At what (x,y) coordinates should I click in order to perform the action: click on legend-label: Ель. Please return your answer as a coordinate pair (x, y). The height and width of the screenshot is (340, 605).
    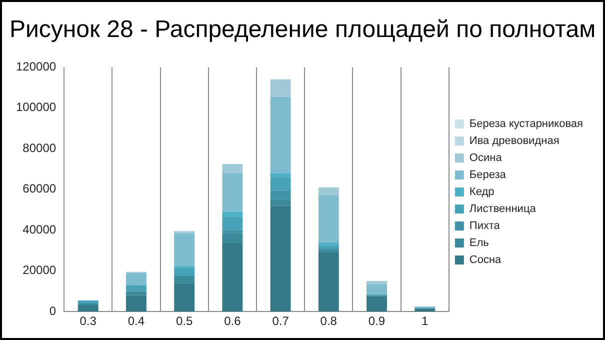
    Looking at the image, I should click on (479, 243).